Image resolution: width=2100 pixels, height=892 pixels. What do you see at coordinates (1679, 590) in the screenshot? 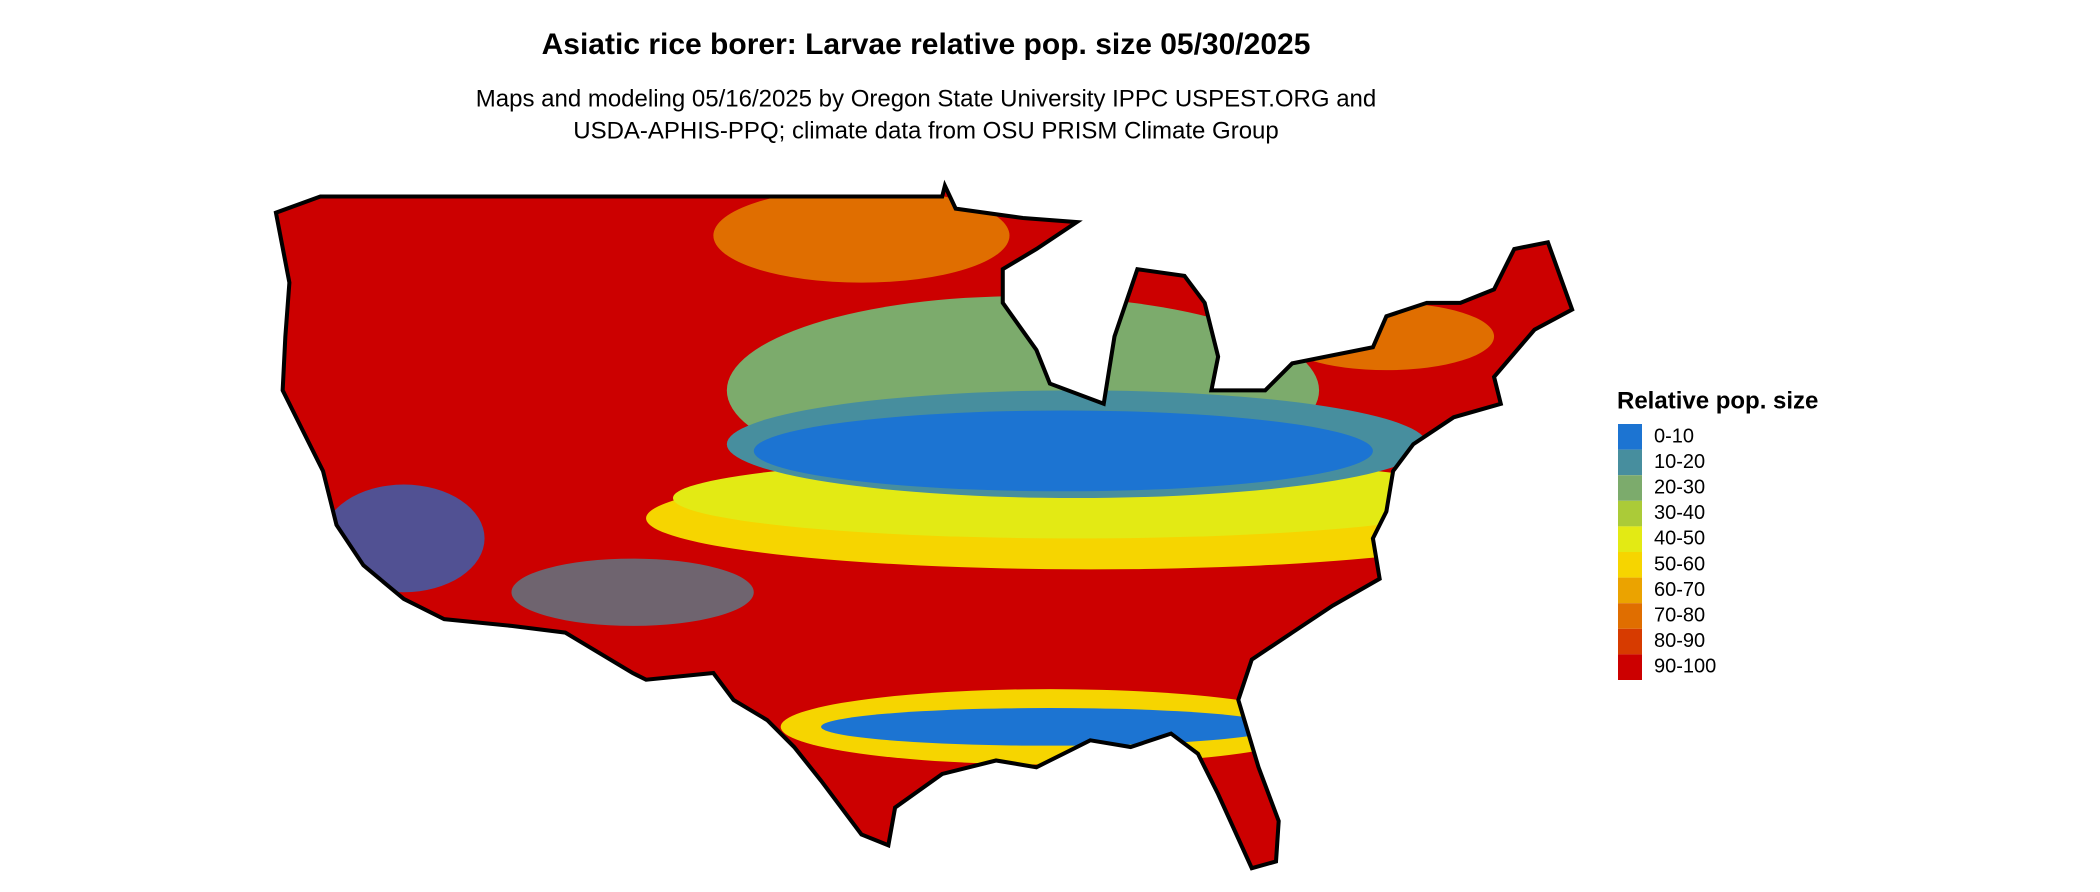
I see `legend-label: 60-70` at bounding box center [1679, 590].